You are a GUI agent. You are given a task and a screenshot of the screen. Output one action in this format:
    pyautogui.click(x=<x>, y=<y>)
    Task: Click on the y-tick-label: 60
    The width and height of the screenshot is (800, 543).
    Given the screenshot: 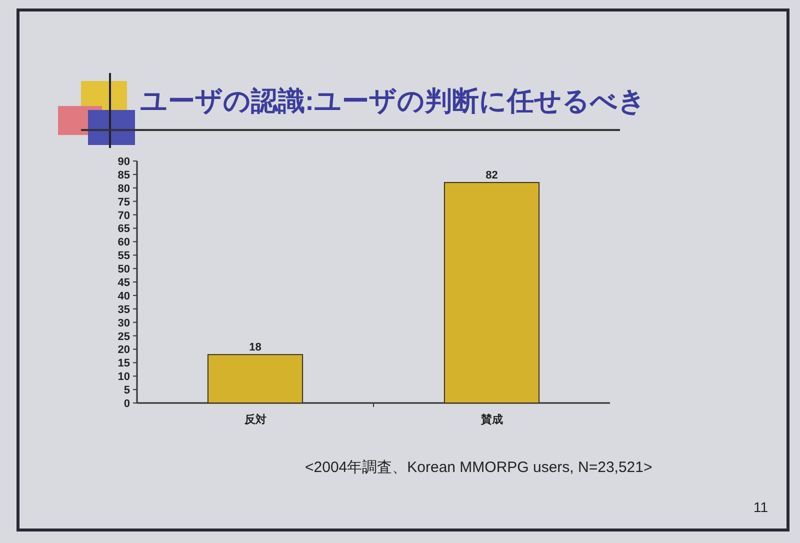 What is the action you would take?
    pyautogui.click(x=124, y=242)
    